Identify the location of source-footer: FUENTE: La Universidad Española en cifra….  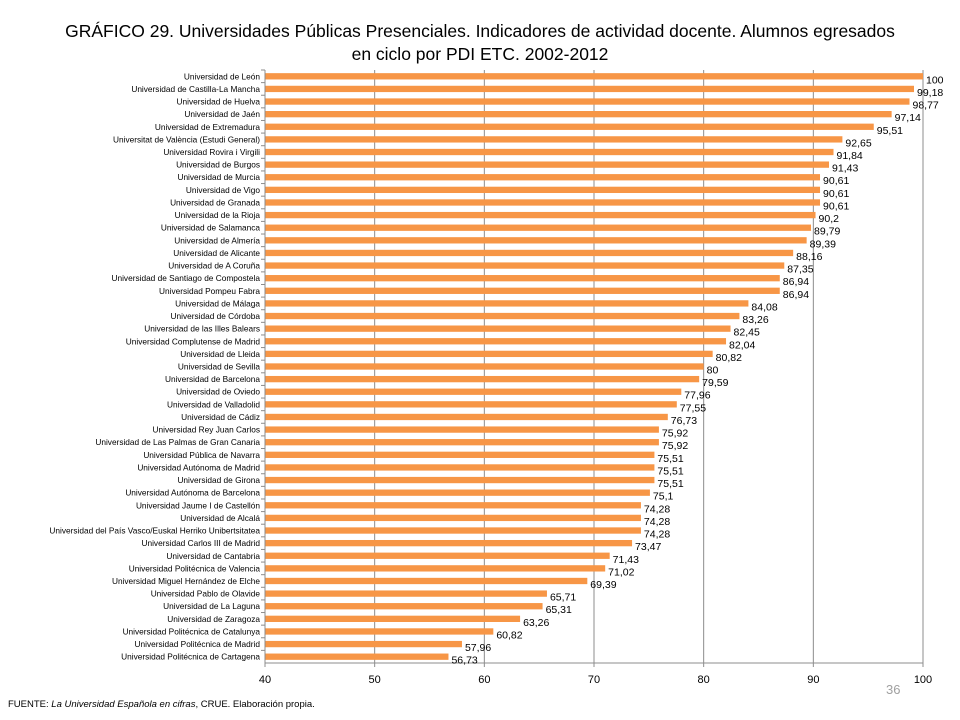
(161, 704).